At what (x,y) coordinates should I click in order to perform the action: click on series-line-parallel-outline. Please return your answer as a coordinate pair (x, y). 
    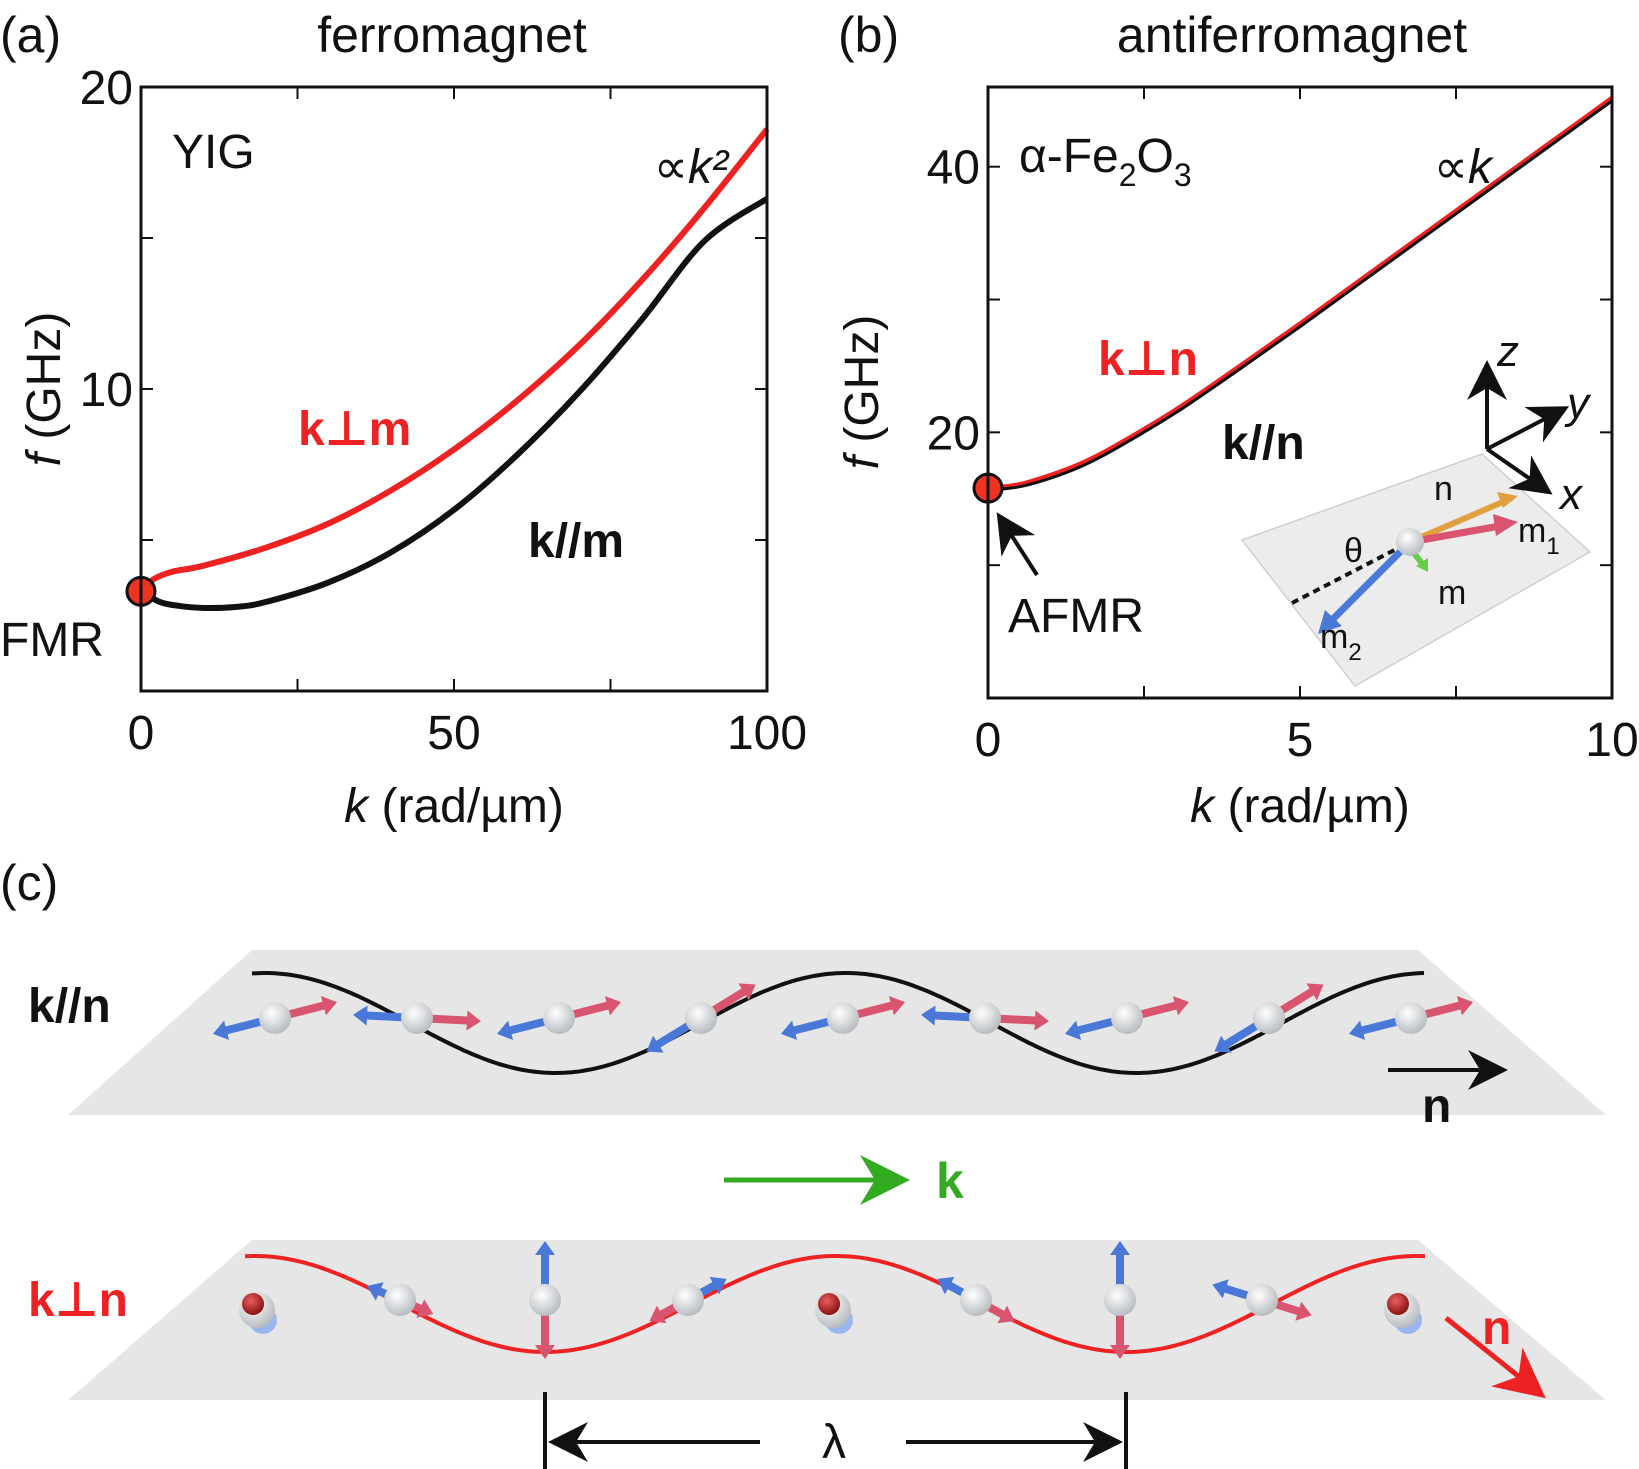
    Looking at the image, I should click on (1300, 295).